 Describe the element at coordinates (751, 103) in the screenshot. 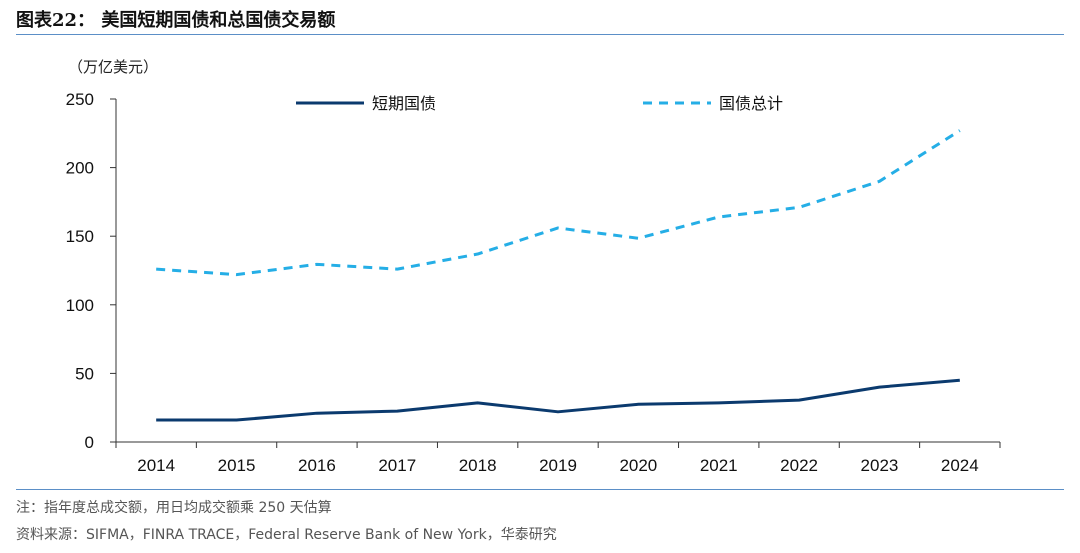

I see `legend-label: 国债总计` at that location.